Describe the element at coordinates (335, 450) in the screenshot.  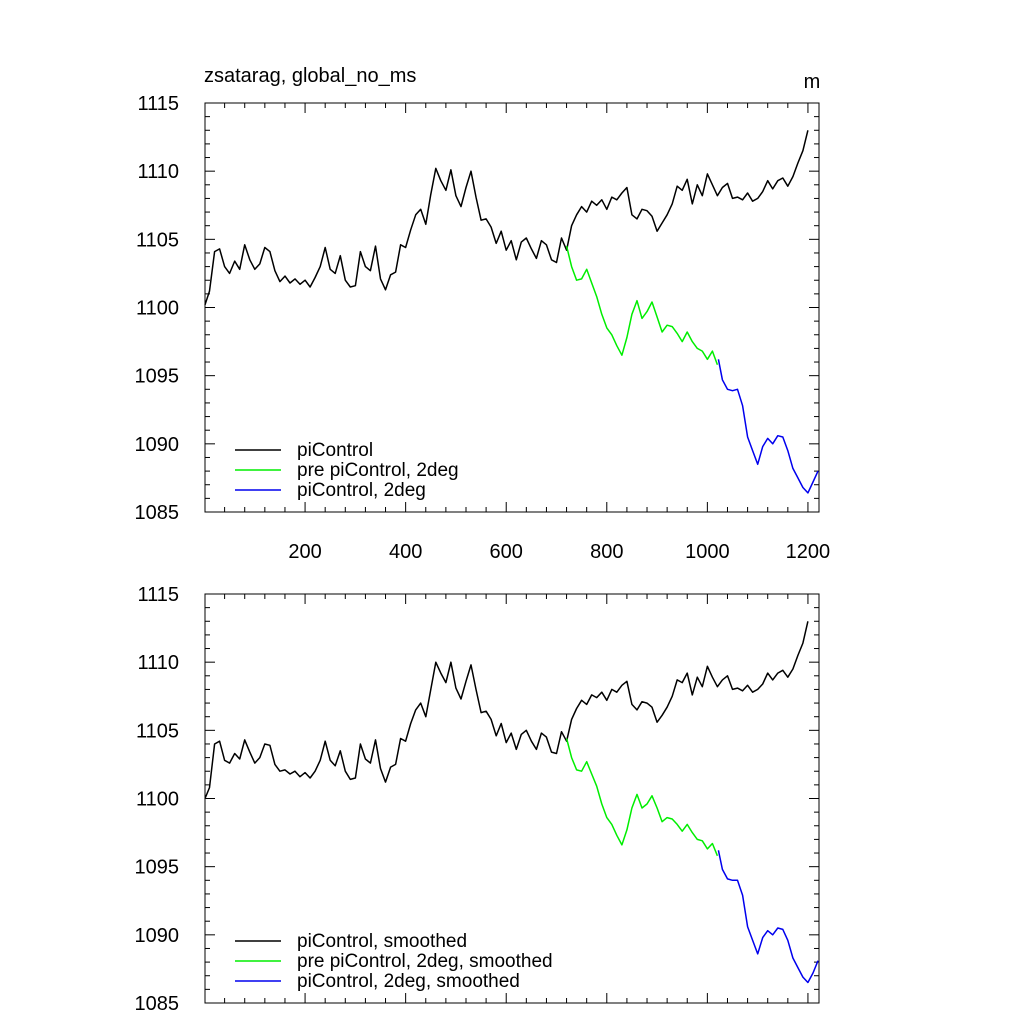
I see `legend-entry-0: piControl` at that location.